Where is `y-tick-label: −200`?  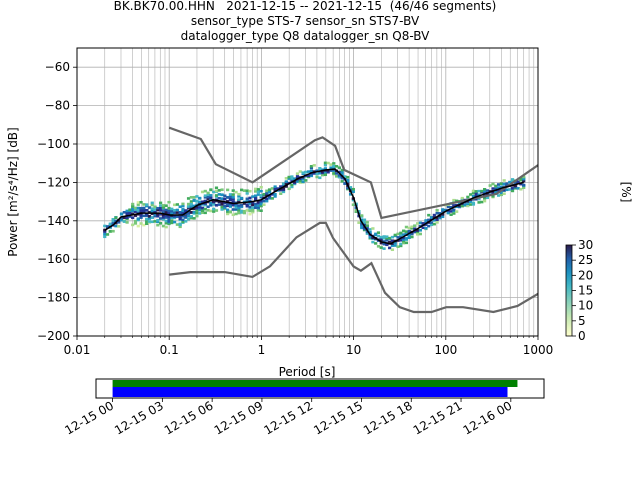
y-tick-label: −200 is located at coordinates (53, 336).